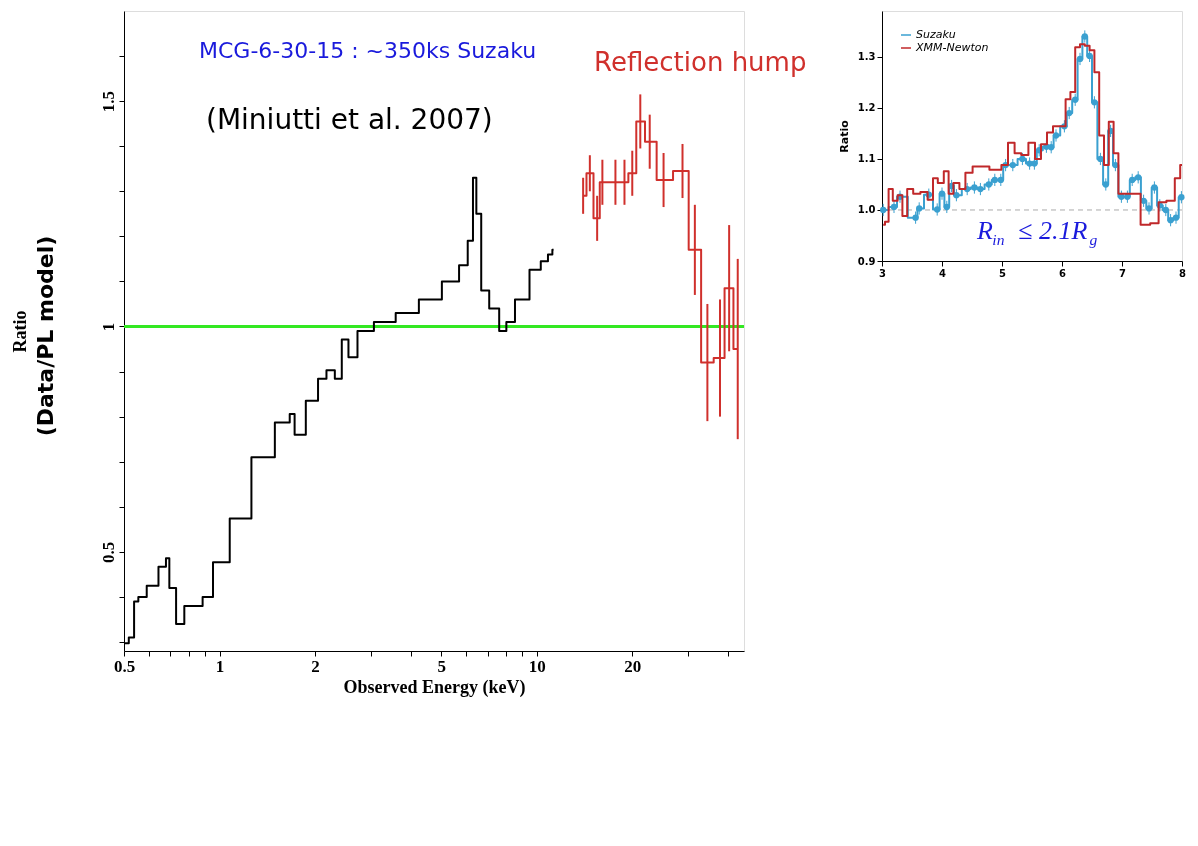 This screenshot has width=1198, height=846. I want to click on text: MCG-6-30-15 : ~350ks Suzaku, so click(368, 50).